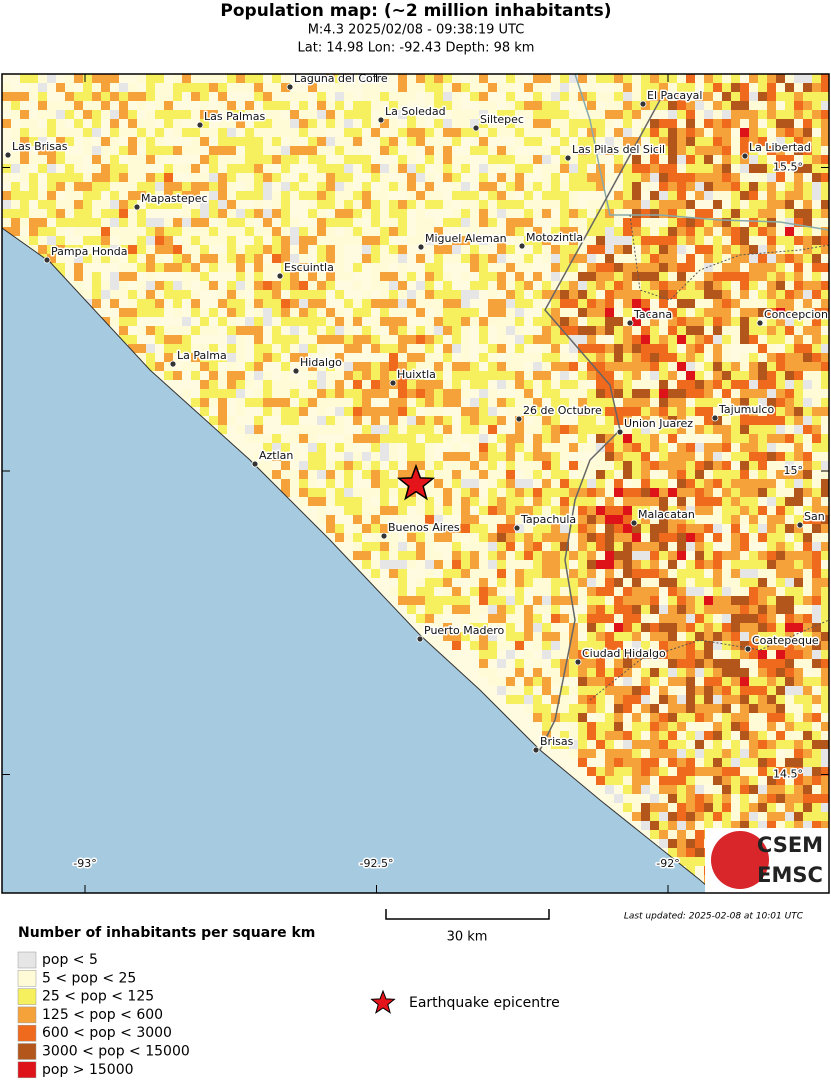  Describe the element at coordinates (416, 48) in the screenshot. I see `location: Lat: 14.98 Lon: -92.43 Depth: 98 km` at that location.